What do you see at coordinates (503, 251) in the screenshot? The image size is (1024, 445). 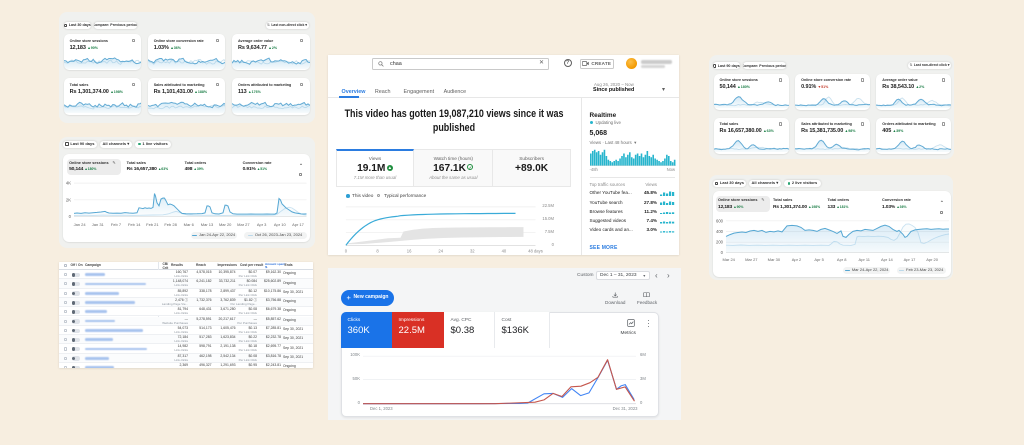 I see `svg-text: 40` at bounding box center [503, 251].